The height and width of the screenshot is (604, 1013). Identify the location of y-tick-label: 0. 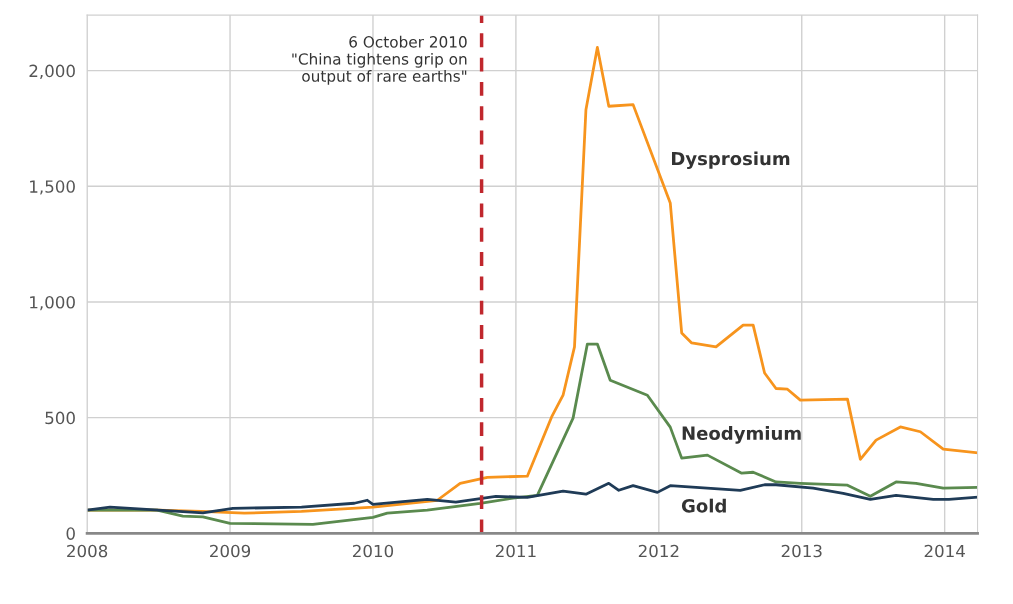
(70, 533).